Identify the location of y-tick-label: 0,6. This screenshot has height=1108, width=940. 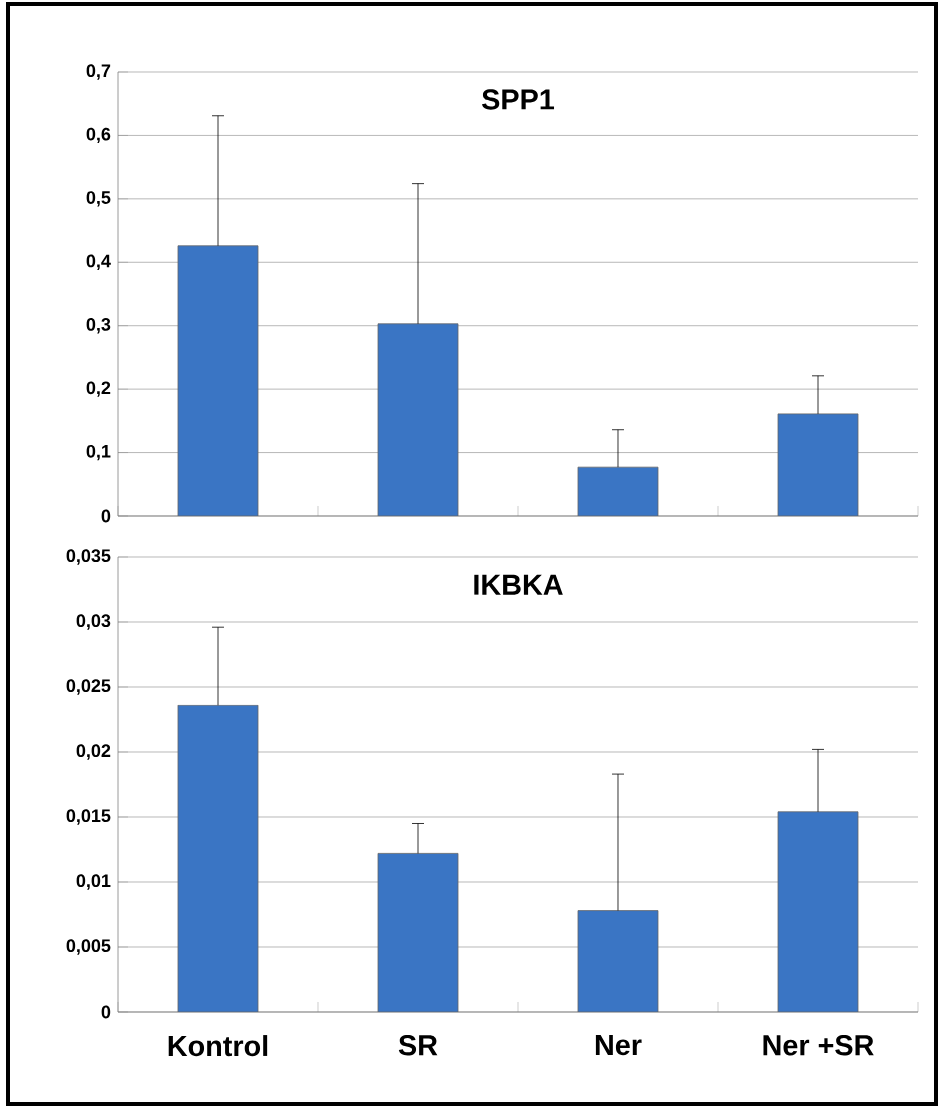
(98, 135).